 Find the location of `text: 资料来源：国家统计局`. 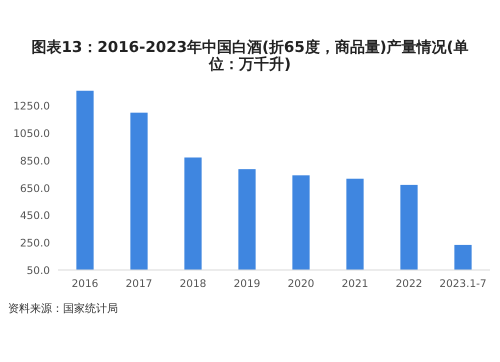

text: 资料来源：国家统计局 is located at coordinates (63, 308).